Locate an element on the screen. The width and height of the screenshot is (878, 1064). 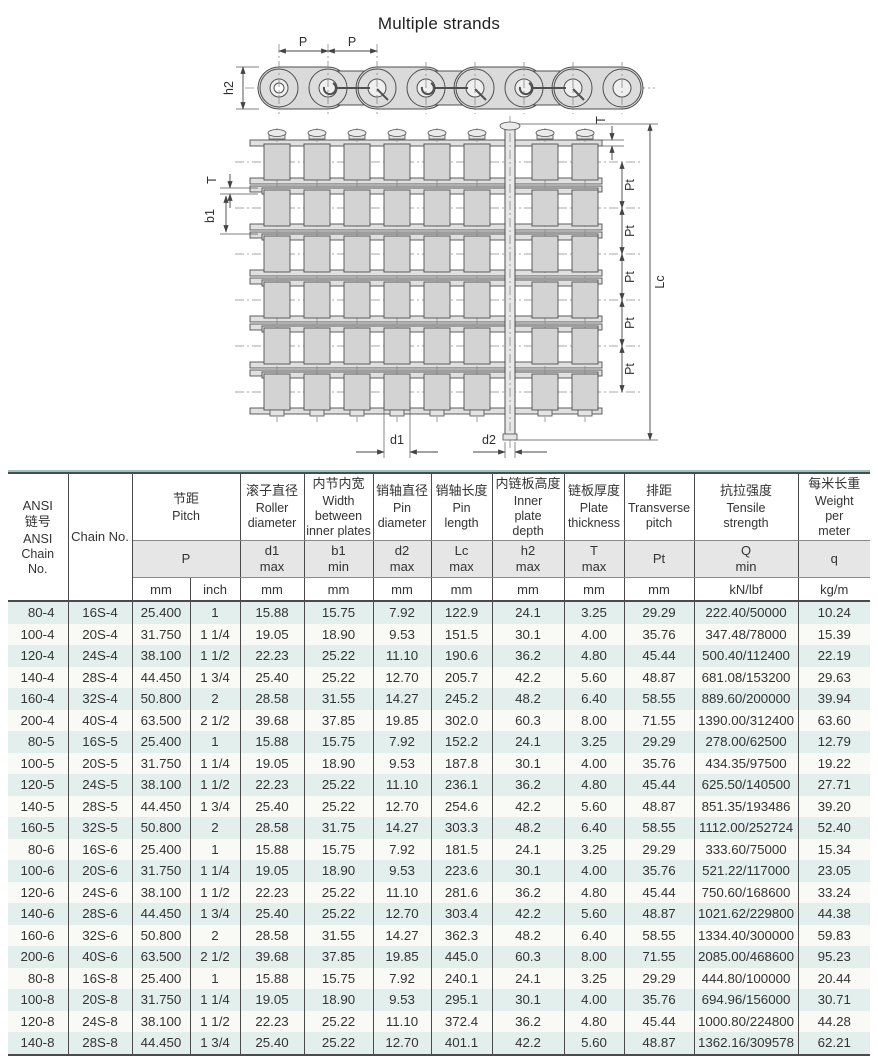
table-cell: 187.8 is located at coordinates (462, 763).